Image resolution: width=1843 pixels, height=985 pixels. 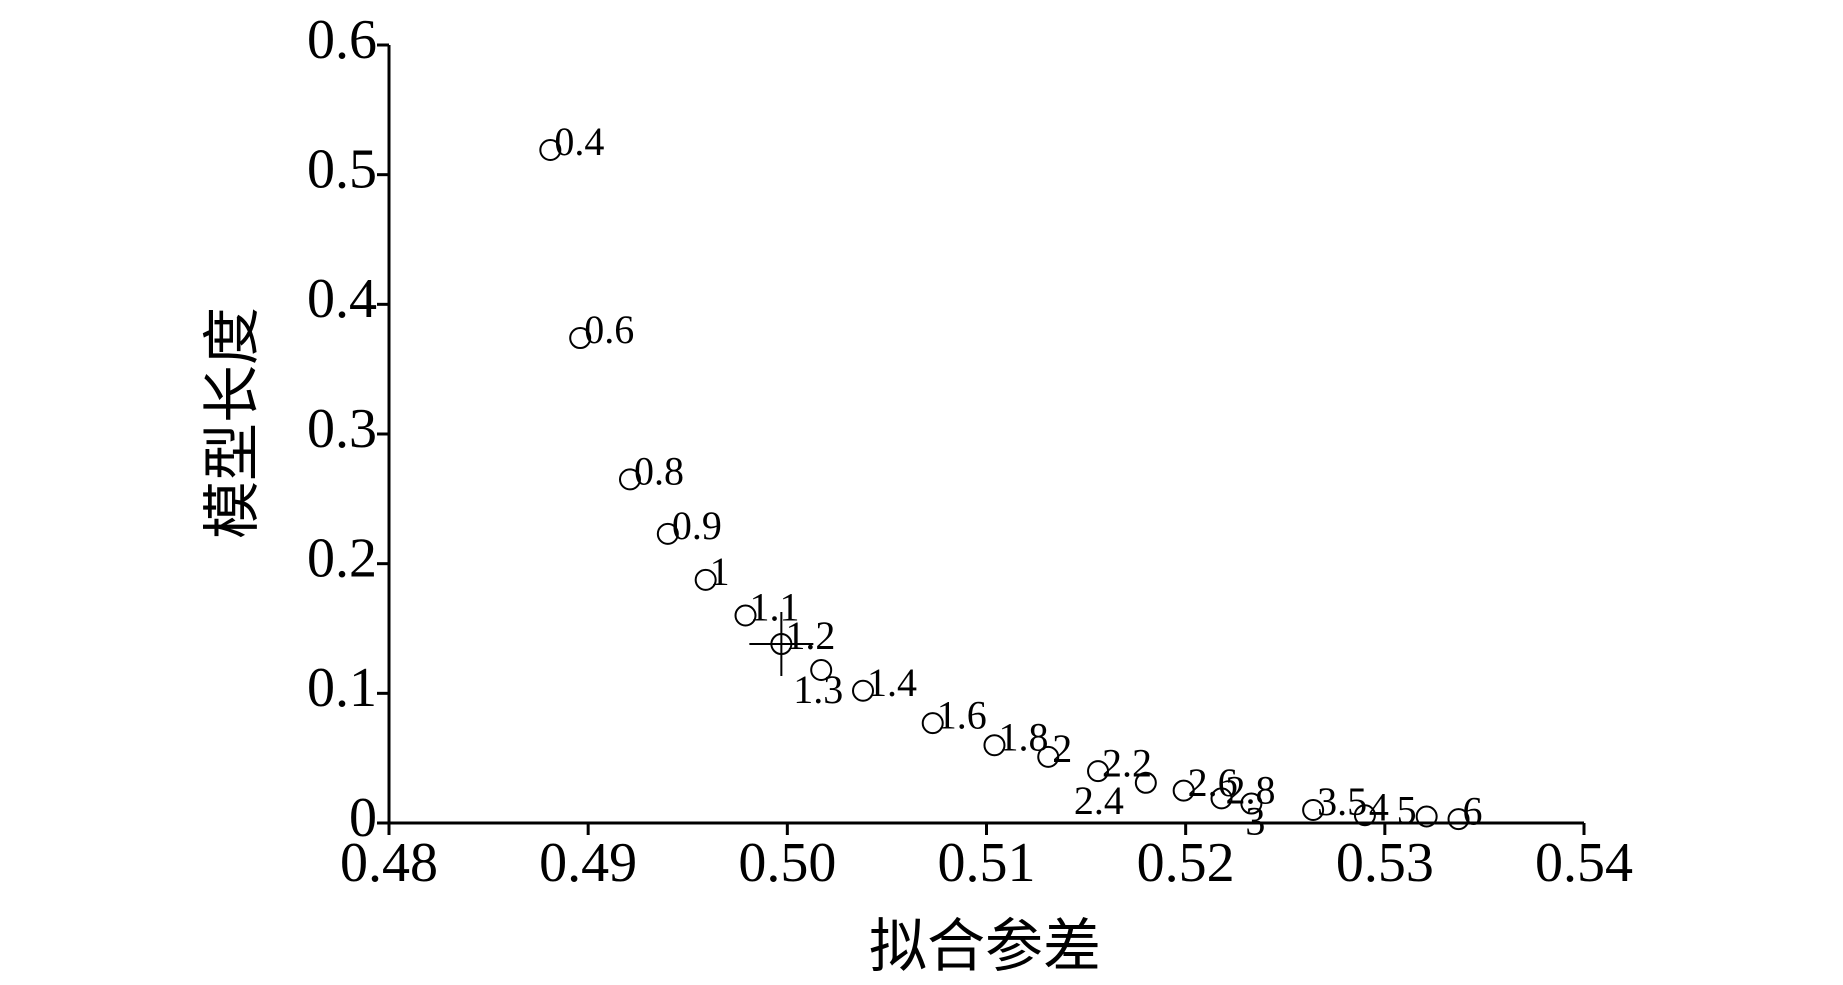 What do you see at coordinates (342, 40) in the screenshot?
I see `y-tick-label: 0.6` at bounding box center [342, 40].